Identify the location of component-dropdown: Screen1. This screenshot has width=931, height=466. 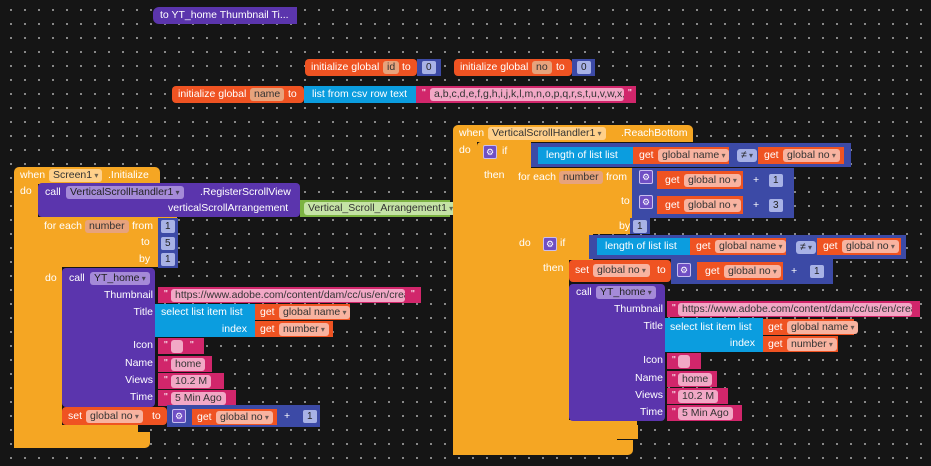
(76, 175).